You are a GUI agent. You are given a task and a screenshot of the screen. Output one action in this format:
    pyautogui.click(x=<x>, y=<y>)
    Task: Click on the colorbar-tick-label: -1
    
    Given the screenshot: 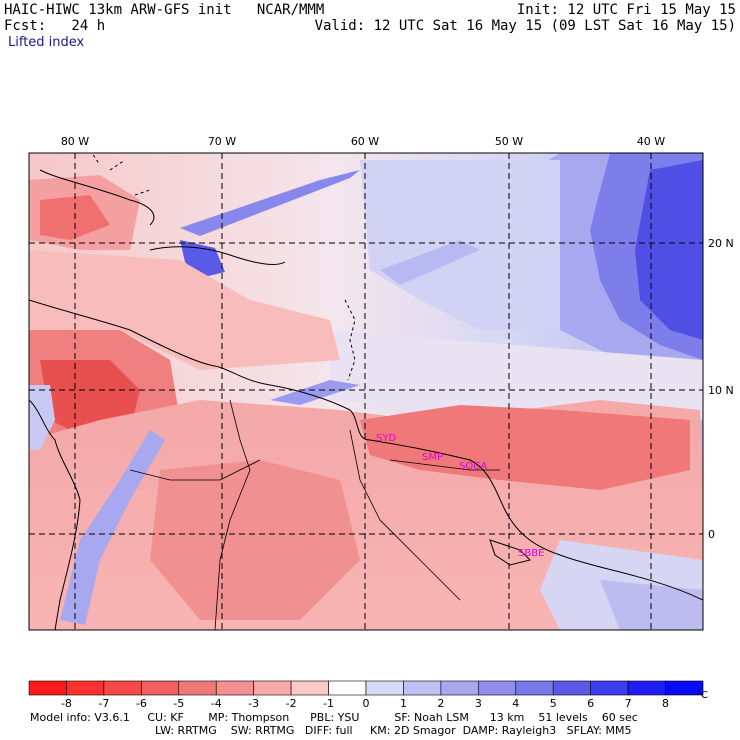 What is the action you would take?
    pyautogui.click(x=328, y=703)
    